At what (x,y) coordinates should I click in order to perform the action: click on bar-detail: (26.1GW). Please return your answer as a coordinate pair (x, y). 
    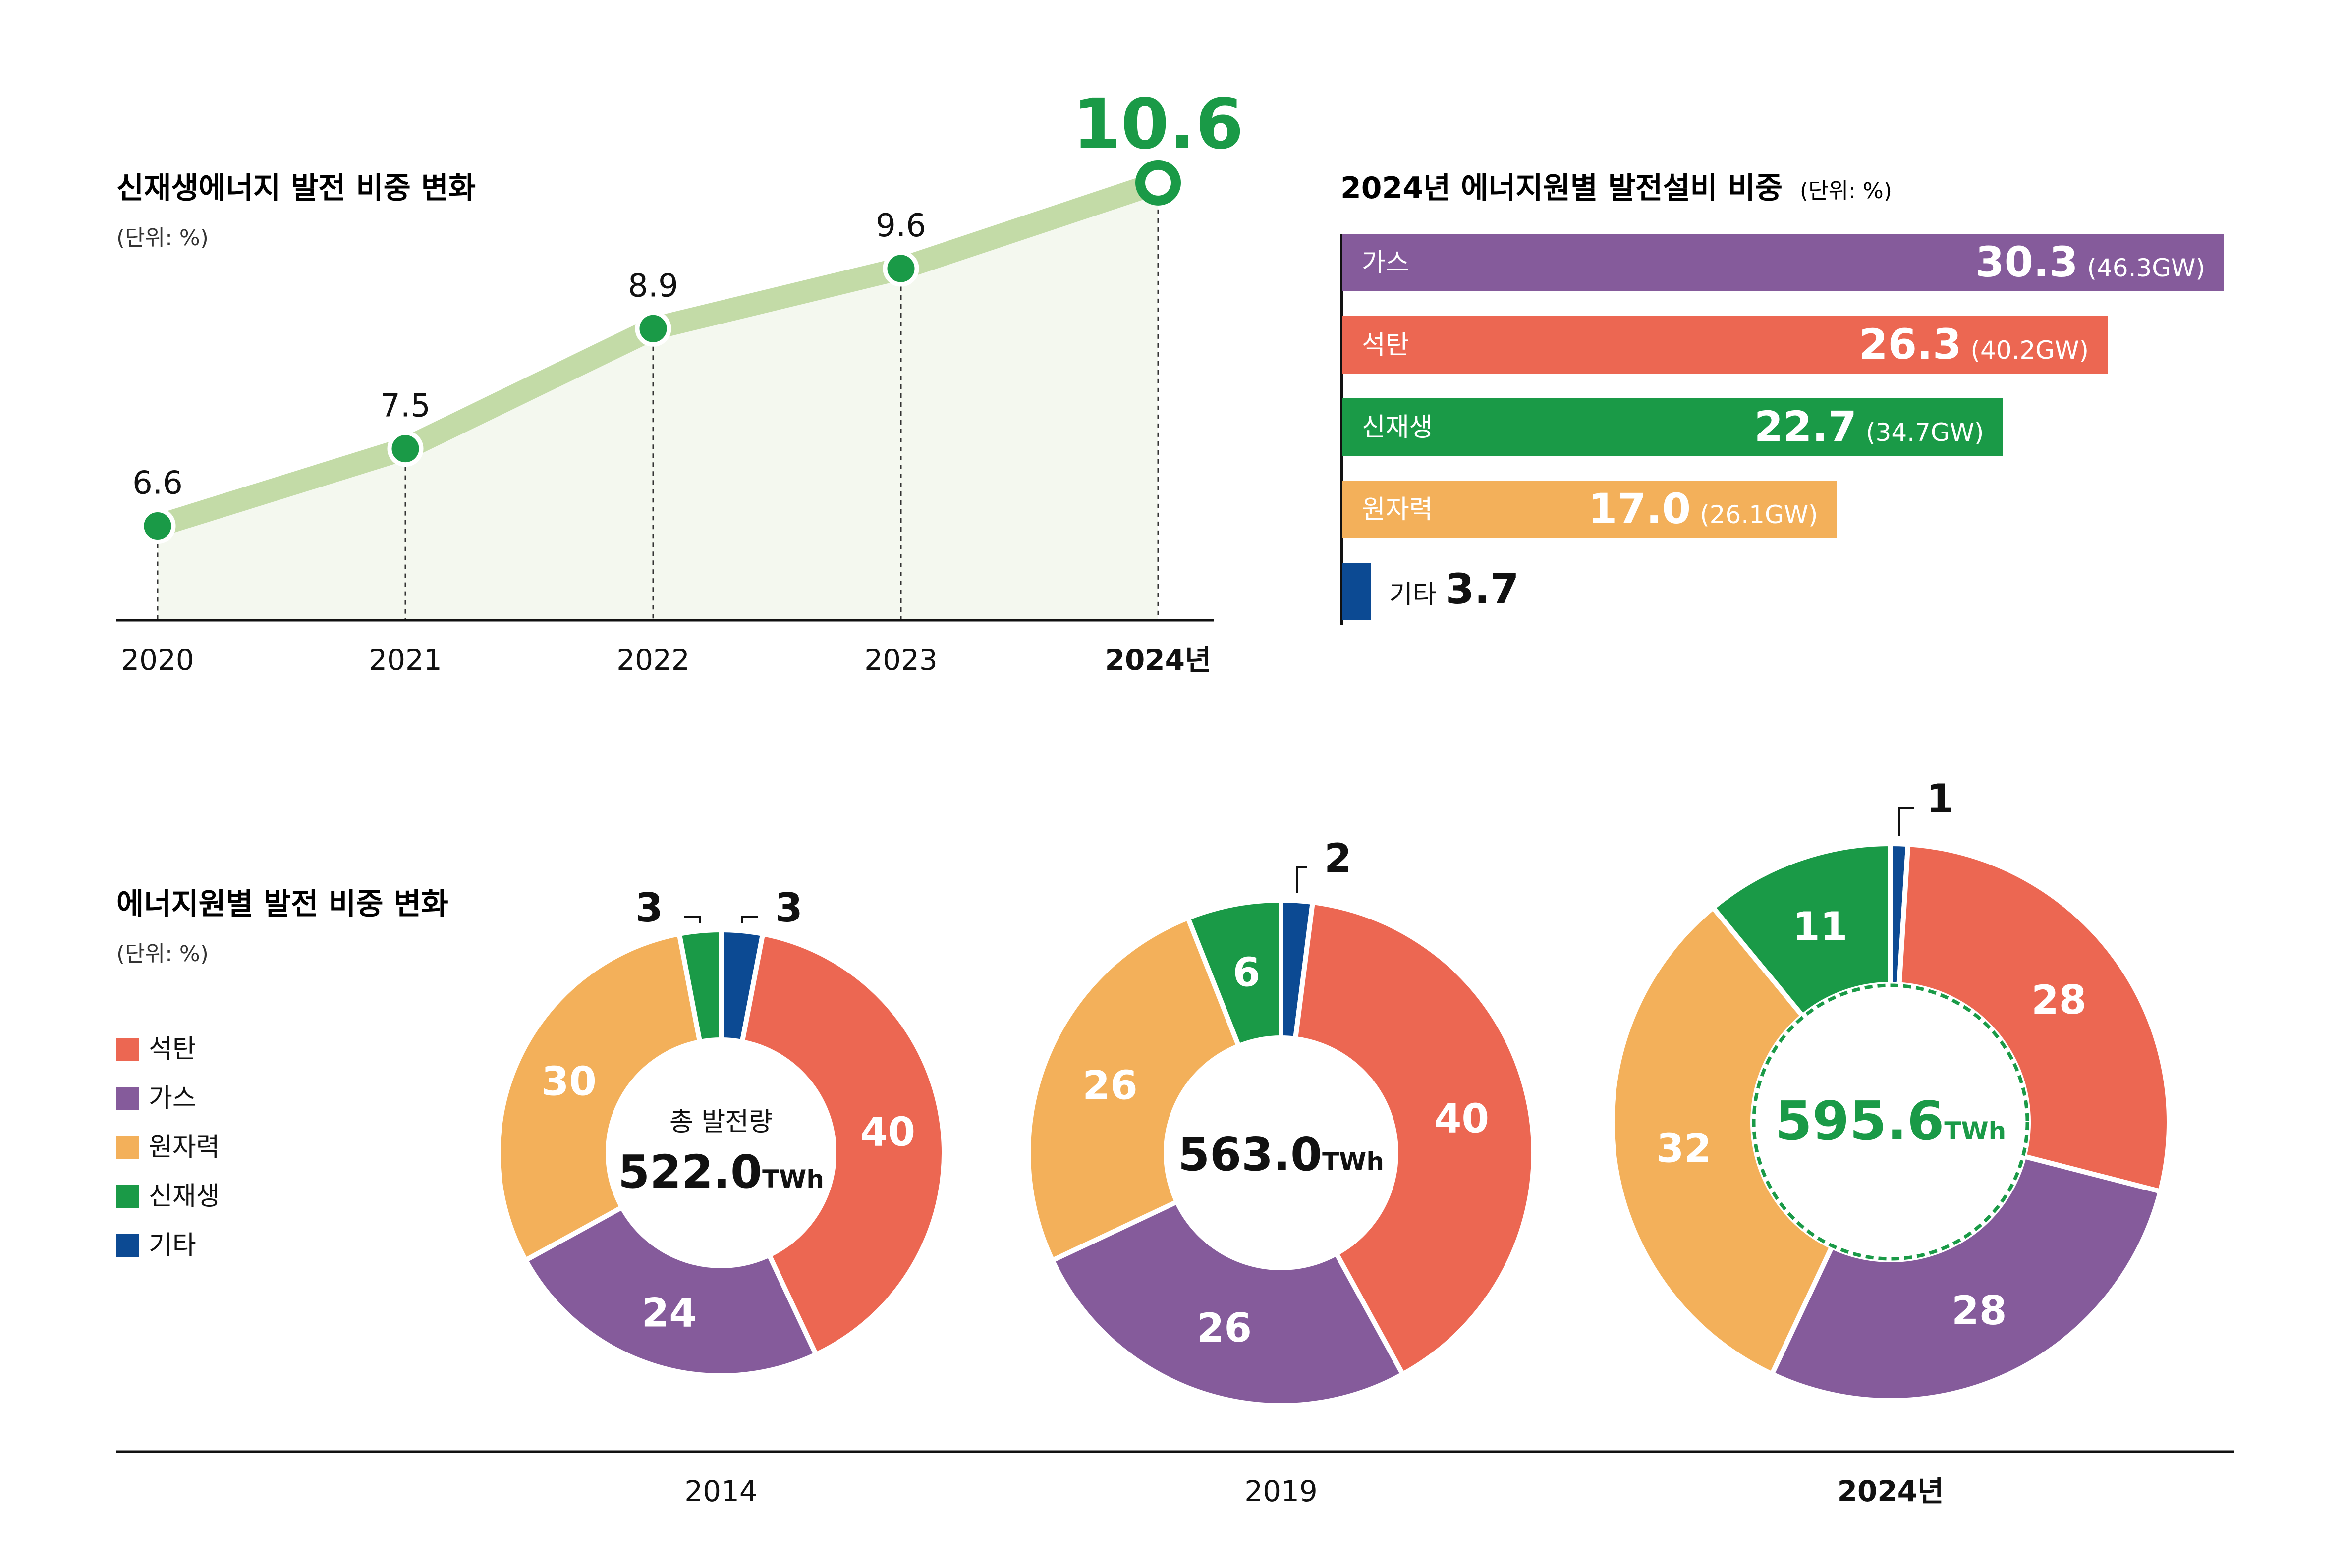
    Looking at the image, I should click on (1759, 514).